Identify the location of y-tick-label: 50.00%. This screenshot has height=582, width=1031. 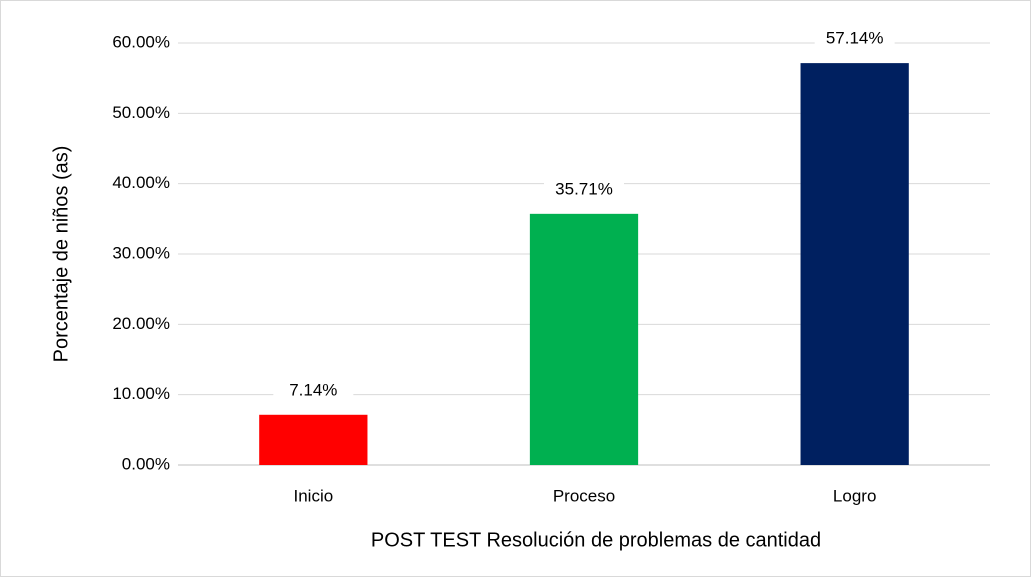
(141, 112).